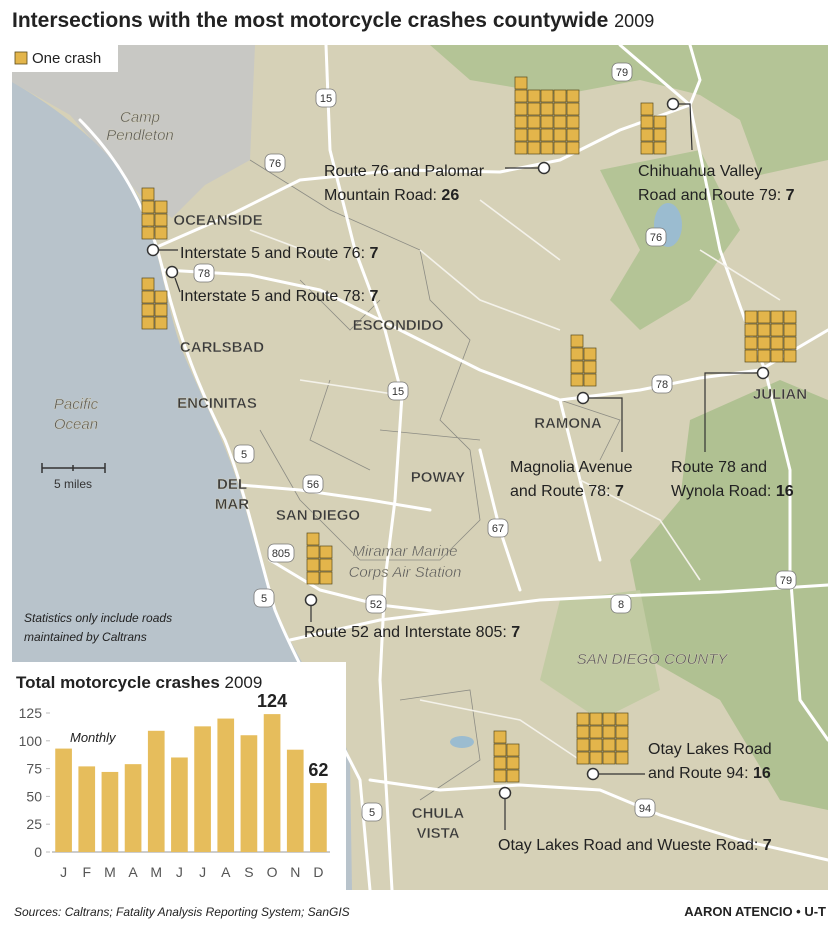 This screenshot has width=840, height=927. What do you see at coordinates (318, 872) in the screenshot?
I see `x-tick-label: D` at bounding box center [318, 872].